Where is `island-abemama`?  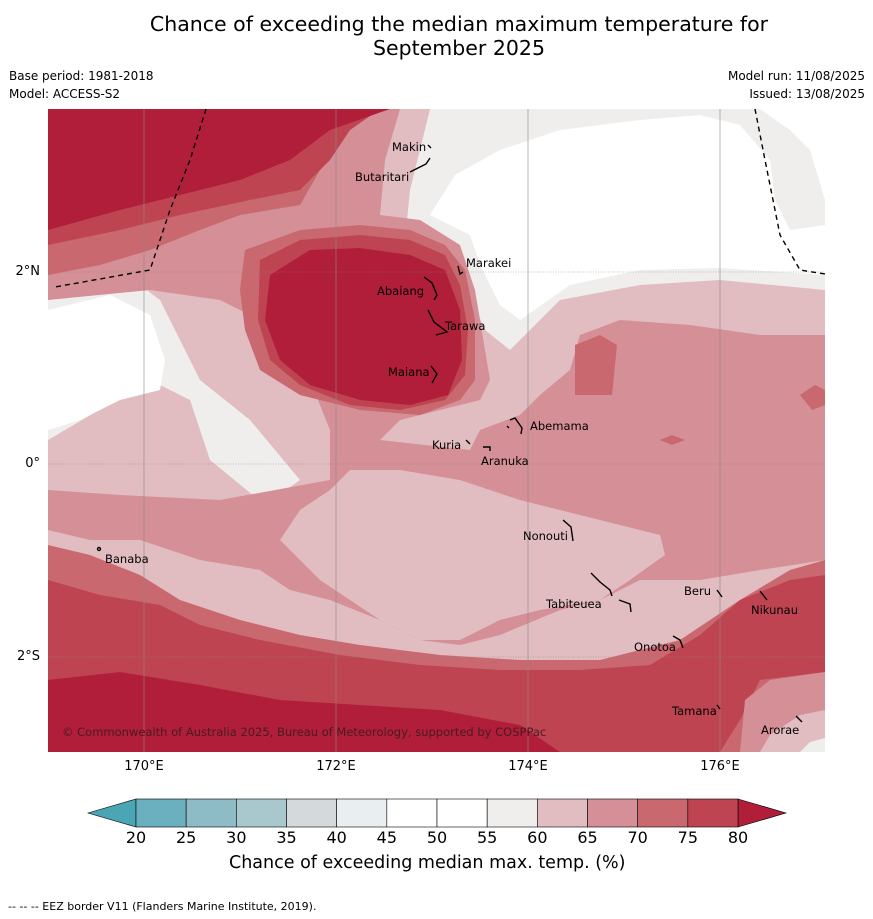 island-abemama is located at coordinates (514, 426).